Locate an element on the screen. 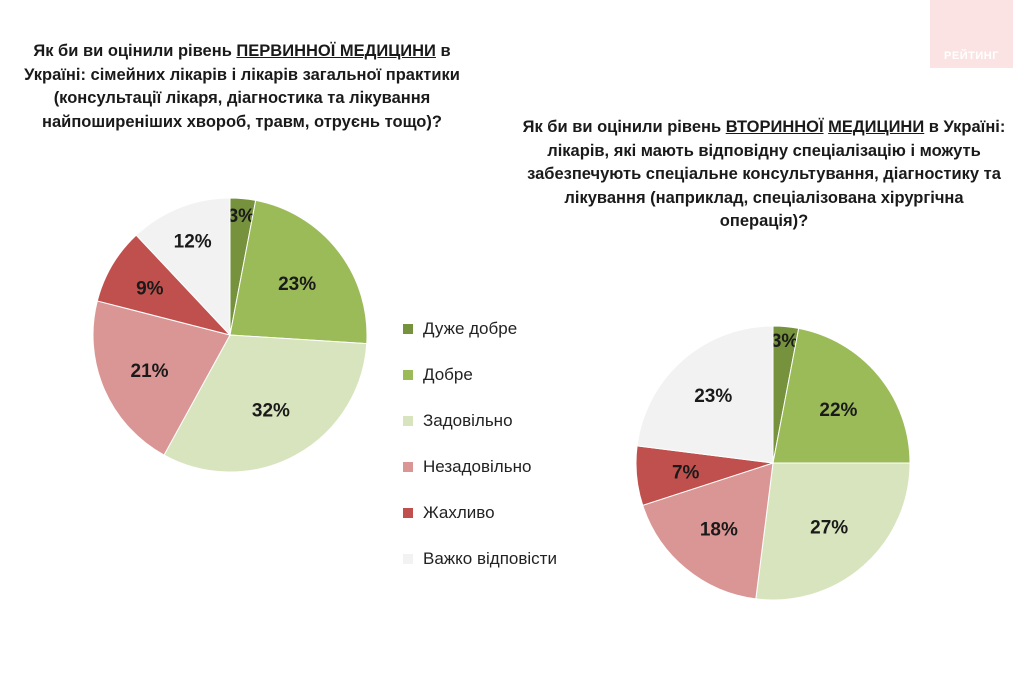 The image size is (1013, 679). pie-primary-slice-label: 3% is located at coordinates (242, 216).